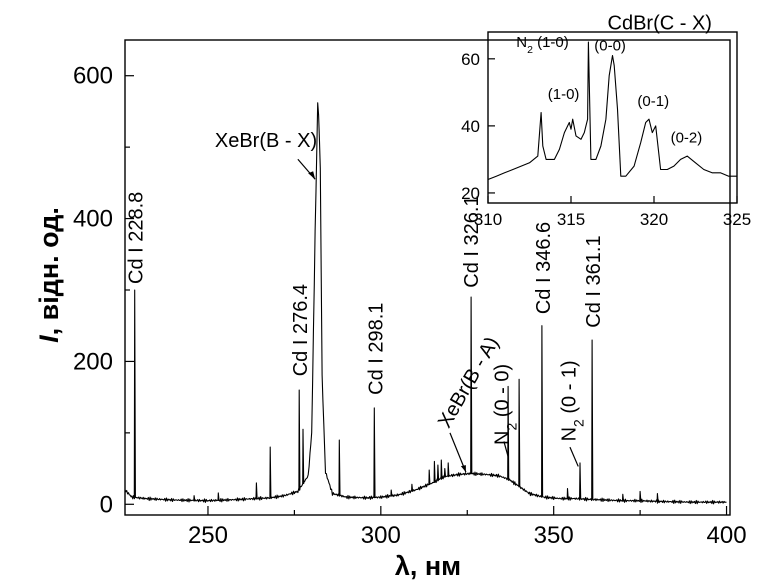 This screenshot has height=580, width=760. What do you see at coordinates (502, 393) in the screenshot?
I see `band-label-tail: (0 - 0)` at bounding box center [502, 393].